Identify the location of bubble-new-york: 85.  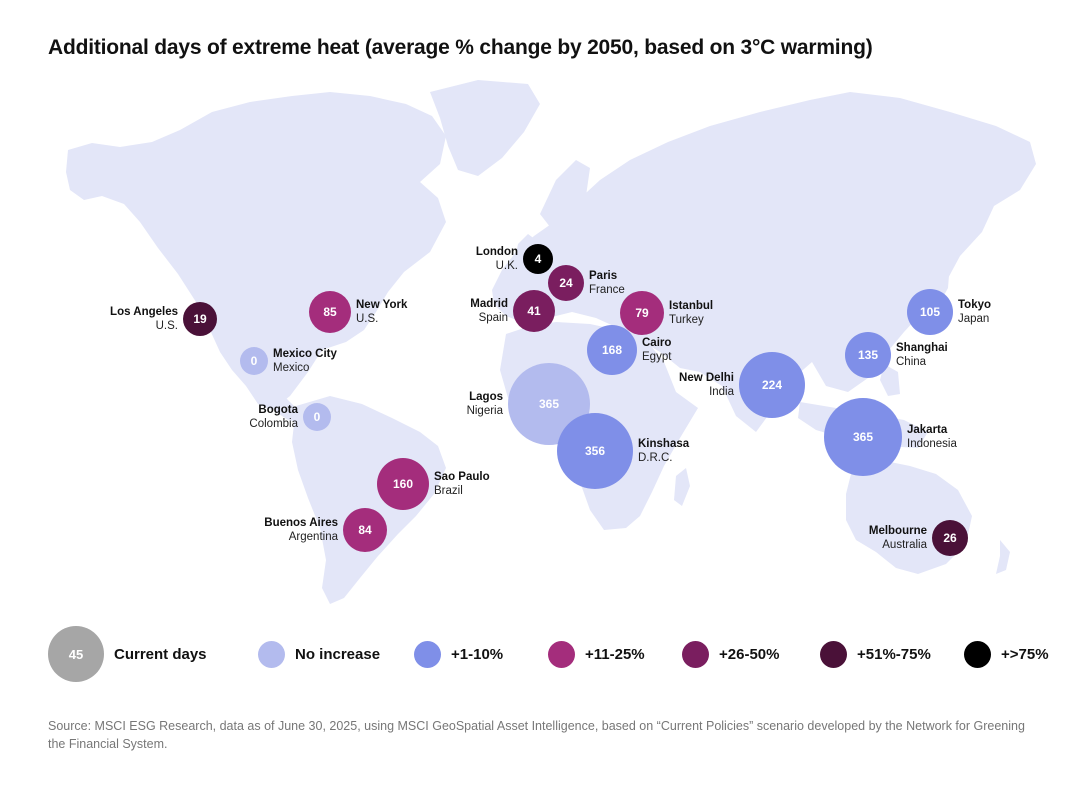
(330, 312).